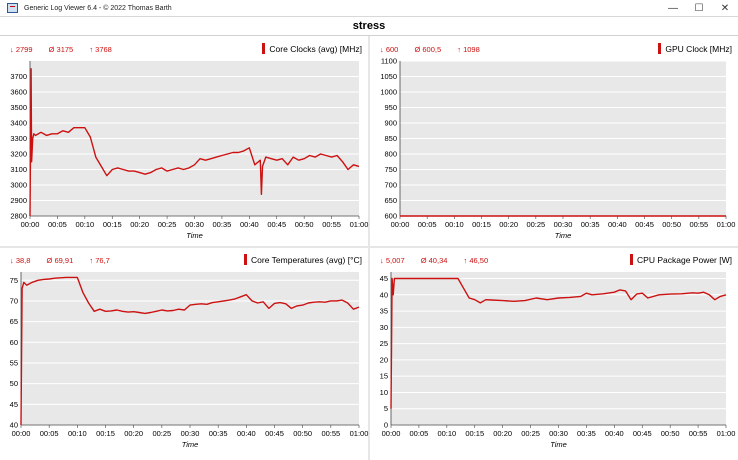  I want to click on y-tick-label: 3100, so click(18, 169).